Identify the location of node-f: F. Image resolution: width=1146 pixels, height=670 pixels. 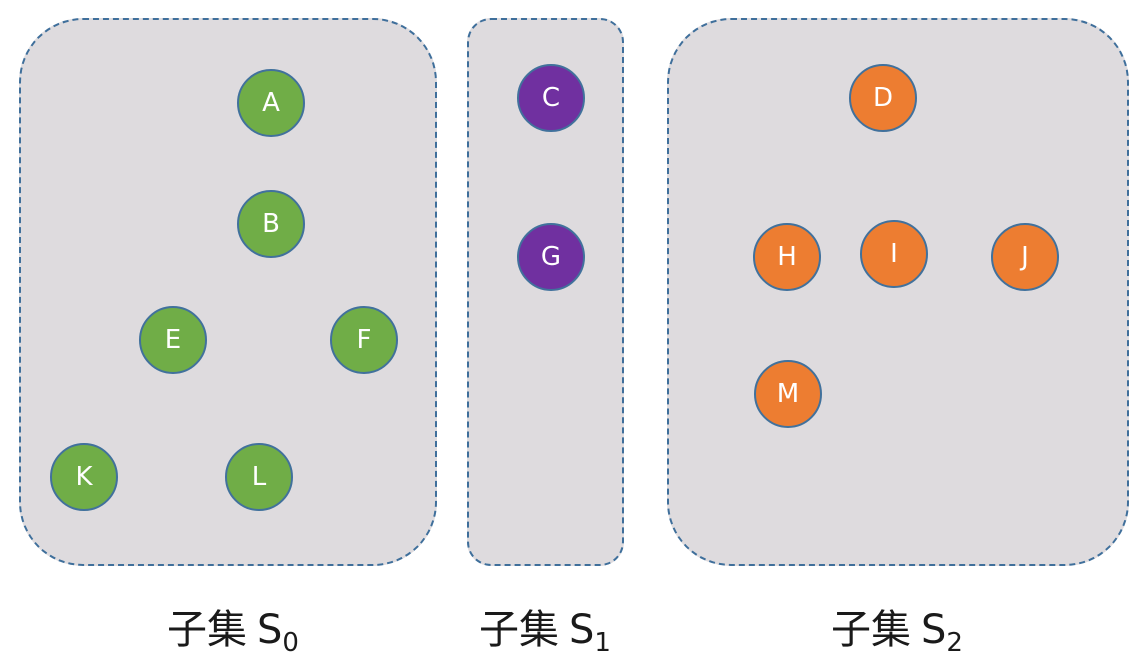
(364, 340).